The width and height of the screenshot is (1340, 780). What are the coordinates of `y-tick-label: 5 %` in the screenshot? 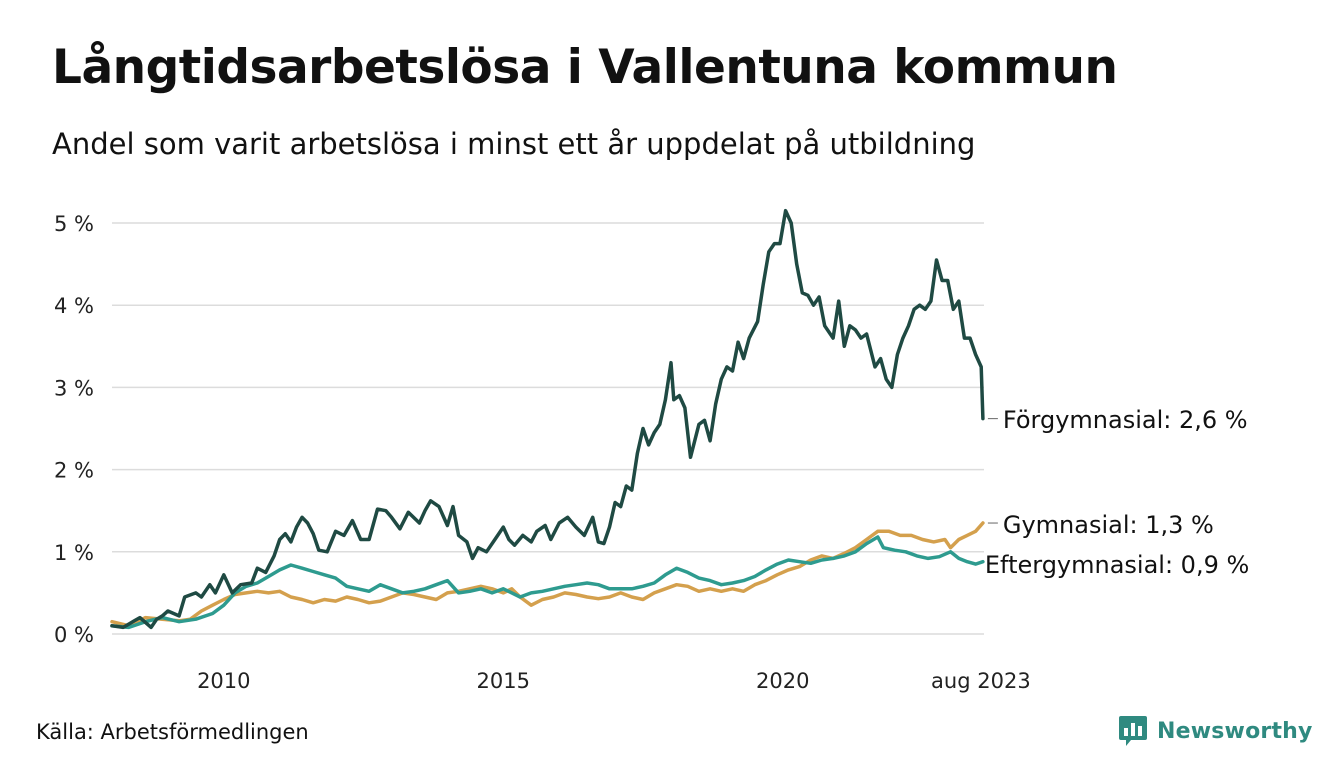 It's located at (74, 224).